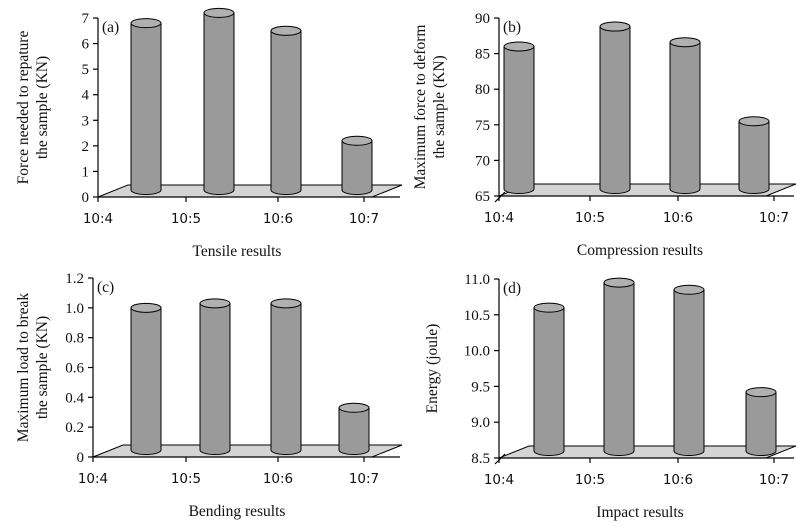 This screenshot has height=527, width=796. What do you see at coordinates (110, 27) in the screenshot?
I see `panel-label: (a)` at bounding box center [110, 27].